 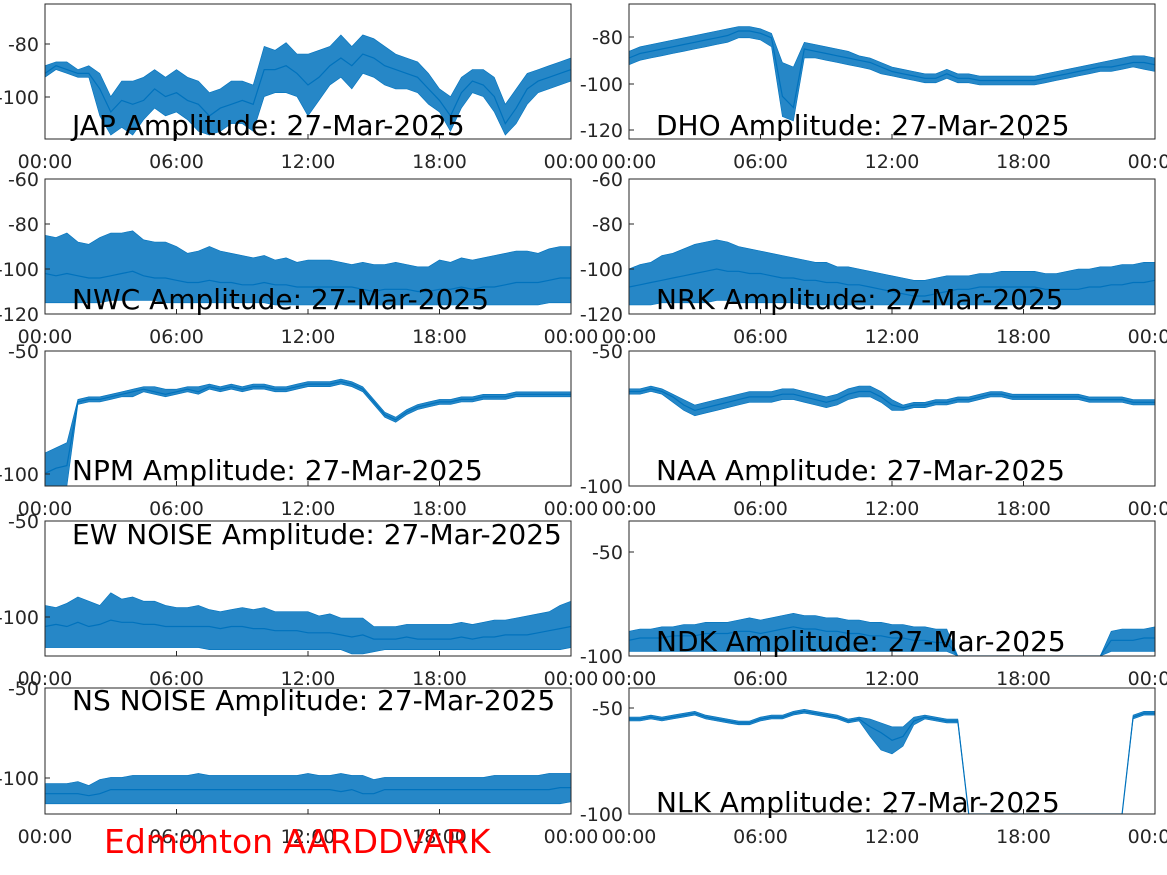 I want to click on panel-title: DHO Amplitude: 27-Mar-2025, so click(x=863, y=125).